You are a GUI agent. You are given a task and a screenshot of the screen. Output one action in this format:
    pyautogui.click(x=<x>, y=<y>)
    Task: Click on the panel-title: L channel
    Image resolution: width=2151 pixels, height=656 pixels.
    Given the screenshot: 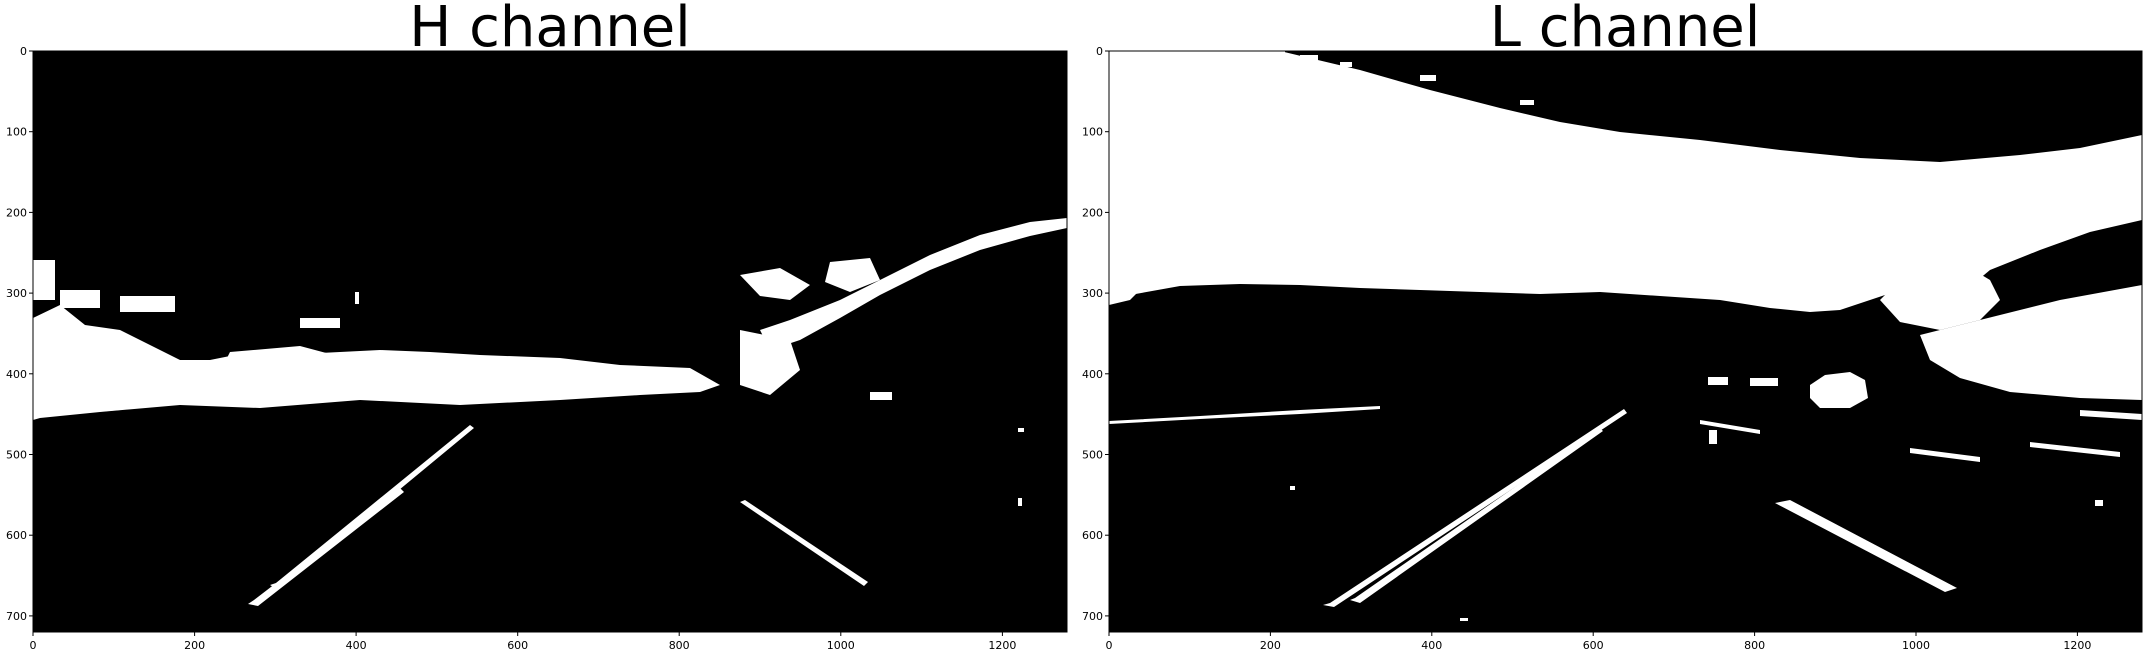 What is the action you would take?
    pyautogui.click(x=1625, y=30)
    